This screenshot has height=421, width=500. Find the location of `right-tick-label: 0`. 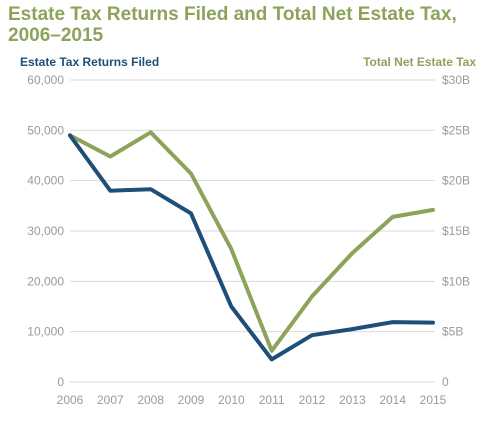

right-tick-label: 0 is located at coordinates (445, 382).